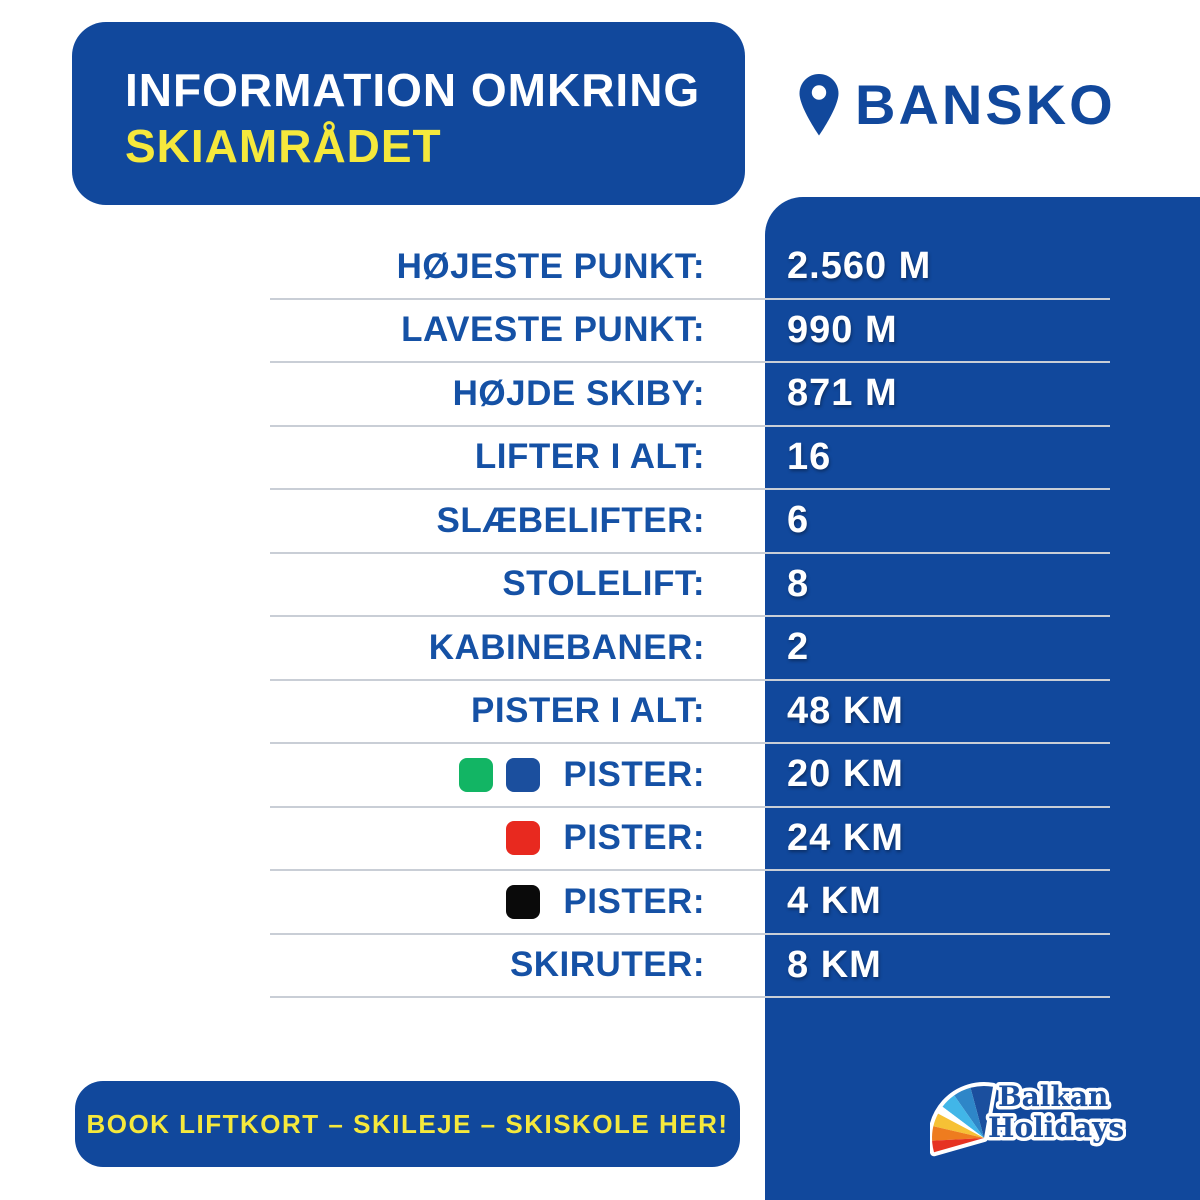 The height and width of the screenshot is (1200, 1200). I want to click on table-row: HØJESTE PUNKT: 2.560 M, so click(690, 268).